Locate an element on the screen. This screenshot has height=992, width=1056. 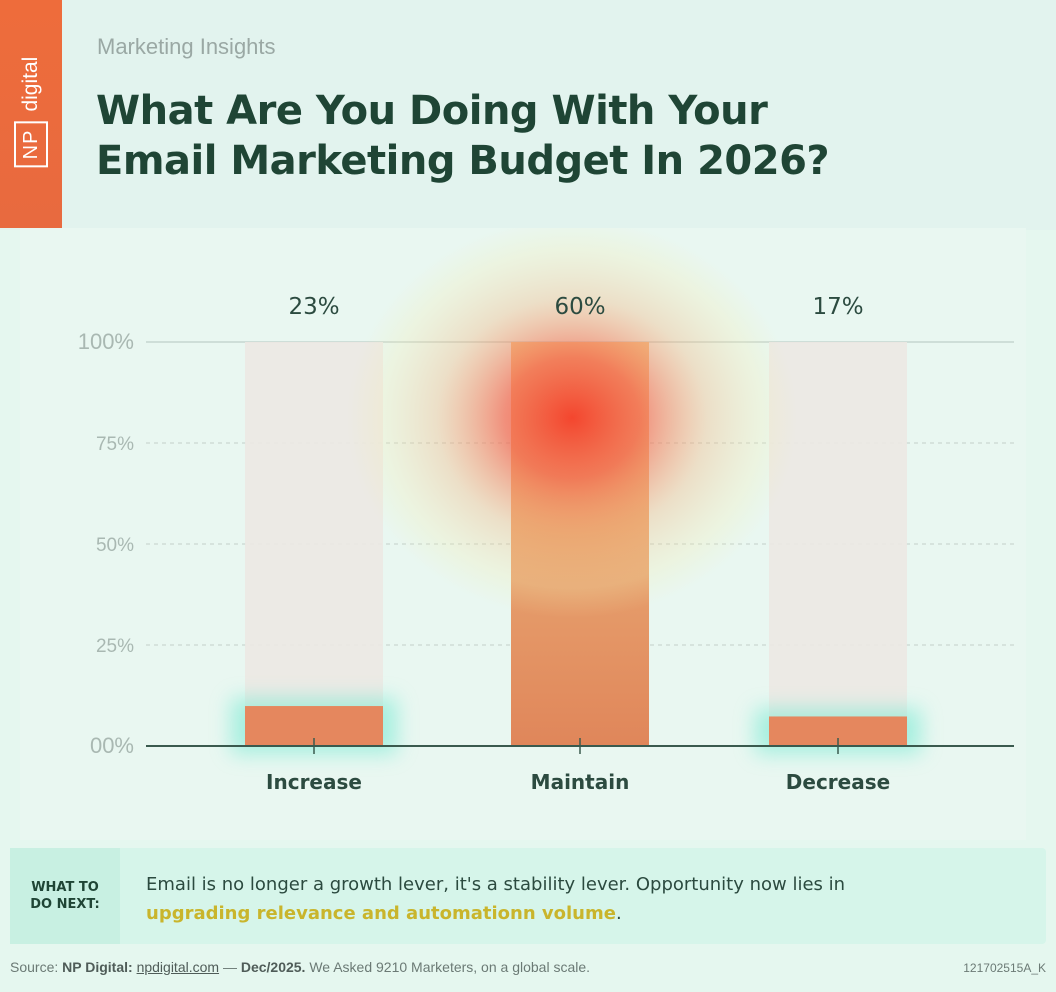
brand-tab: NP digital is located at coordinates (31, 114).